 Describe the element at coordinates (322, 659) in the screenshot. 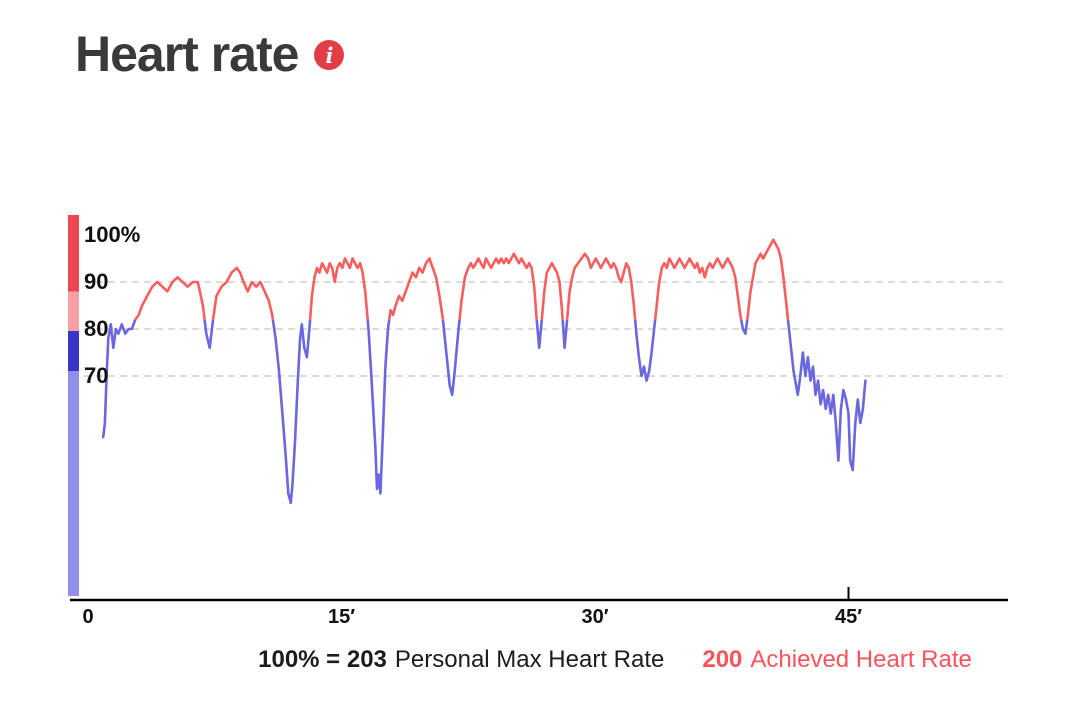

I see `max-hr-value: 100% = 203` at that location.